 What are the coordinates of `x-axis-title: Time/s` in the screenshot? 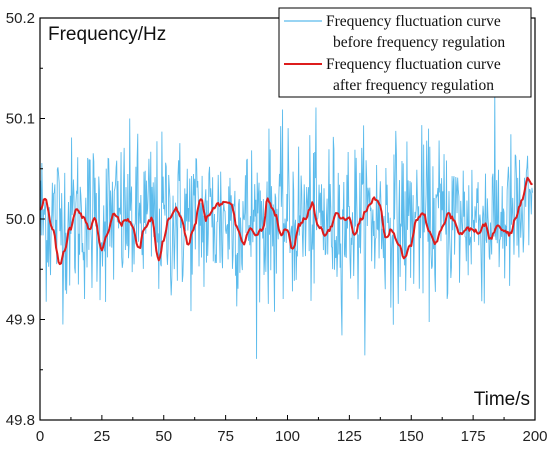 It's located at (502, 399).